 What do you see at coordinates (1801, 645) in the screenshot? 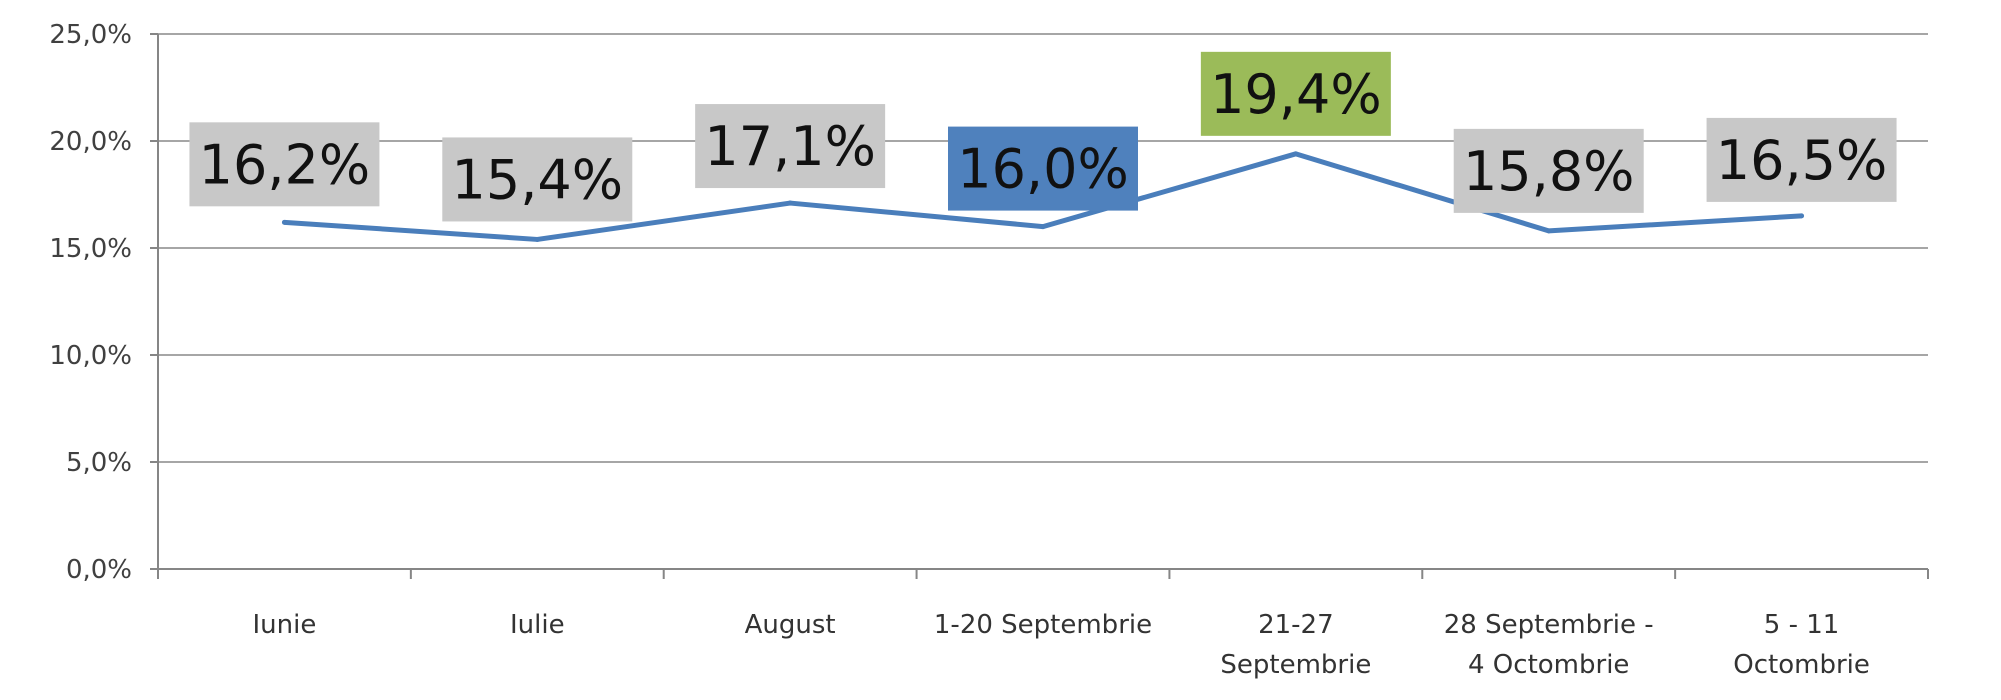
I see `x-tick-label: 5 - 11 Octombrie` at bounding box center [1801, 645].